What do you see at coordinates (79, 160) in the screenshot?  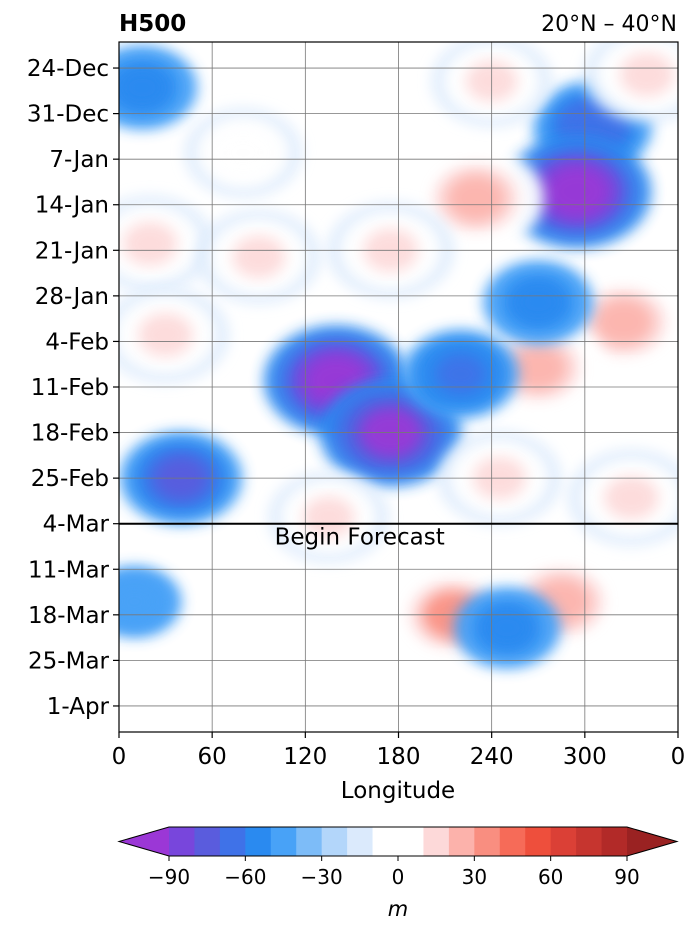 I see `y-tick-label: 7-Jan` at bounding box center [79, 160].